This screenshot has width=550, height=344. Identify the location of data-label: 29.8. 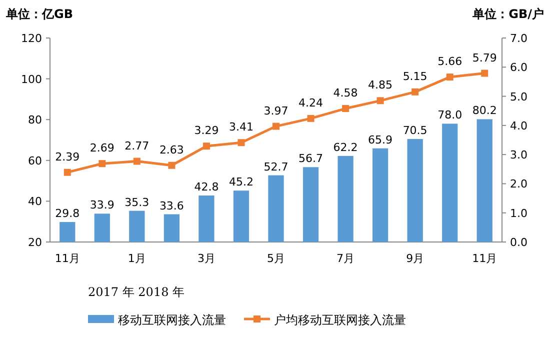
(67, 213).